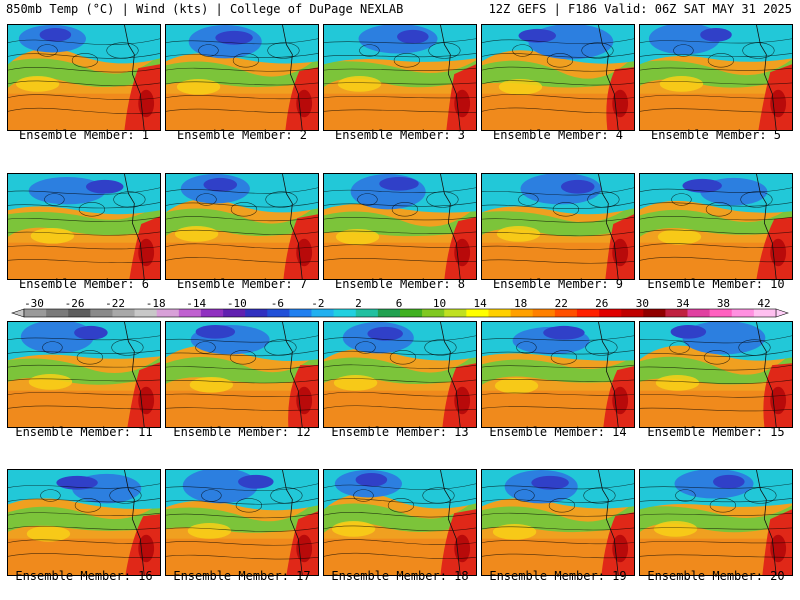 The width and height of the screenshot is (800, 600). I want to click on ensemble-member-label: Ensemble Member: 11, so click(84, 432).